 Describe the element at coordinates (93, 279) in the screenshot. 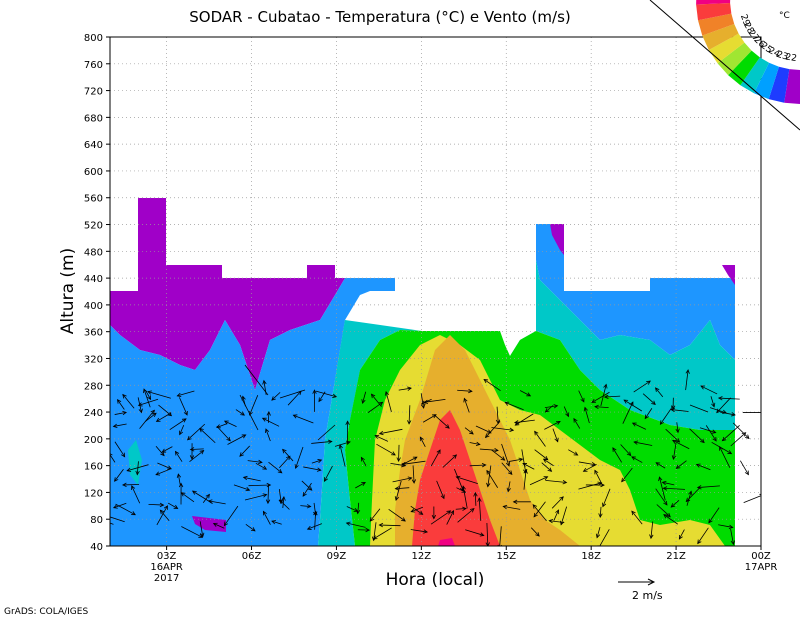

I see `y-tick-label: 440` at that location.